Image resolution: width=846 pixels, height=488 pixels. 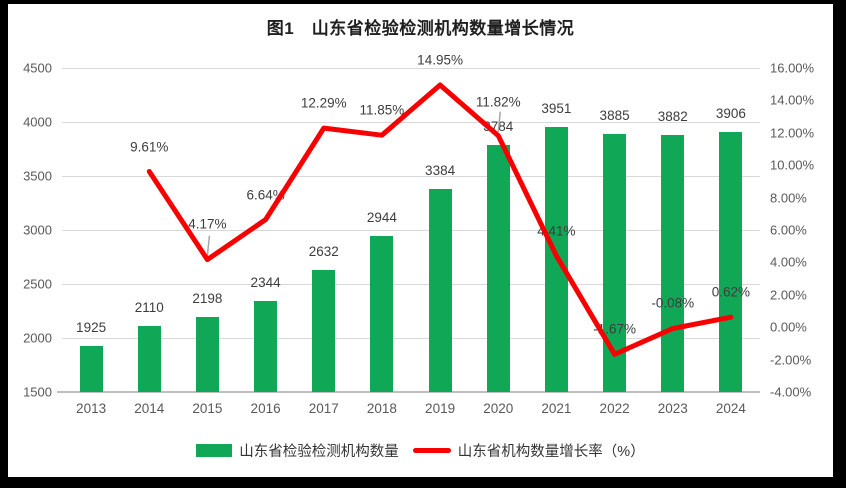 What do you see at coordinates (556, 408) in the screenshot?
I see `x-axis-label-2021: 2021` at bounding box center [556, 408].